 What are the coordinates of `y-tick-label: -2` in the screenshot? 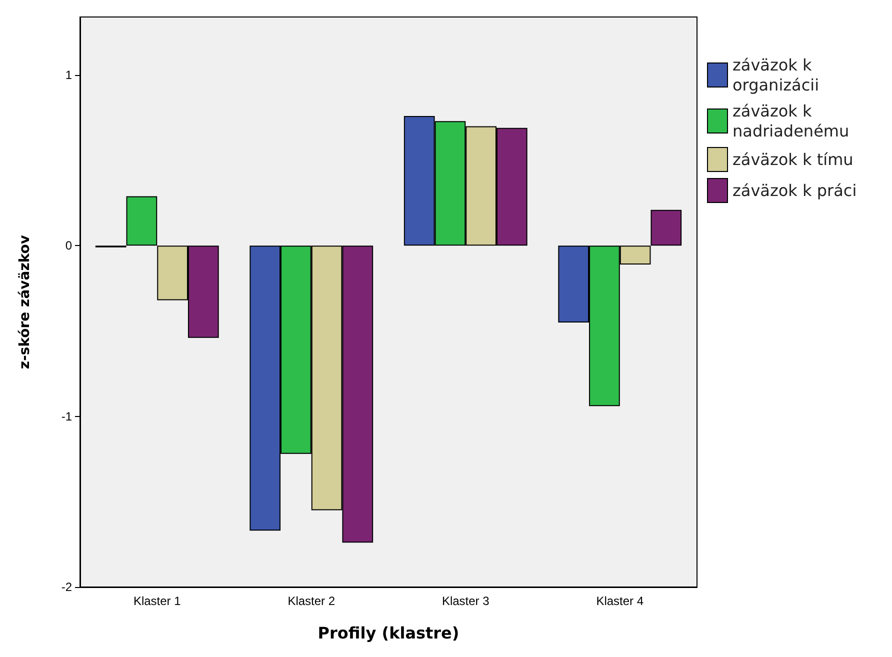 It's located at (66, 587).